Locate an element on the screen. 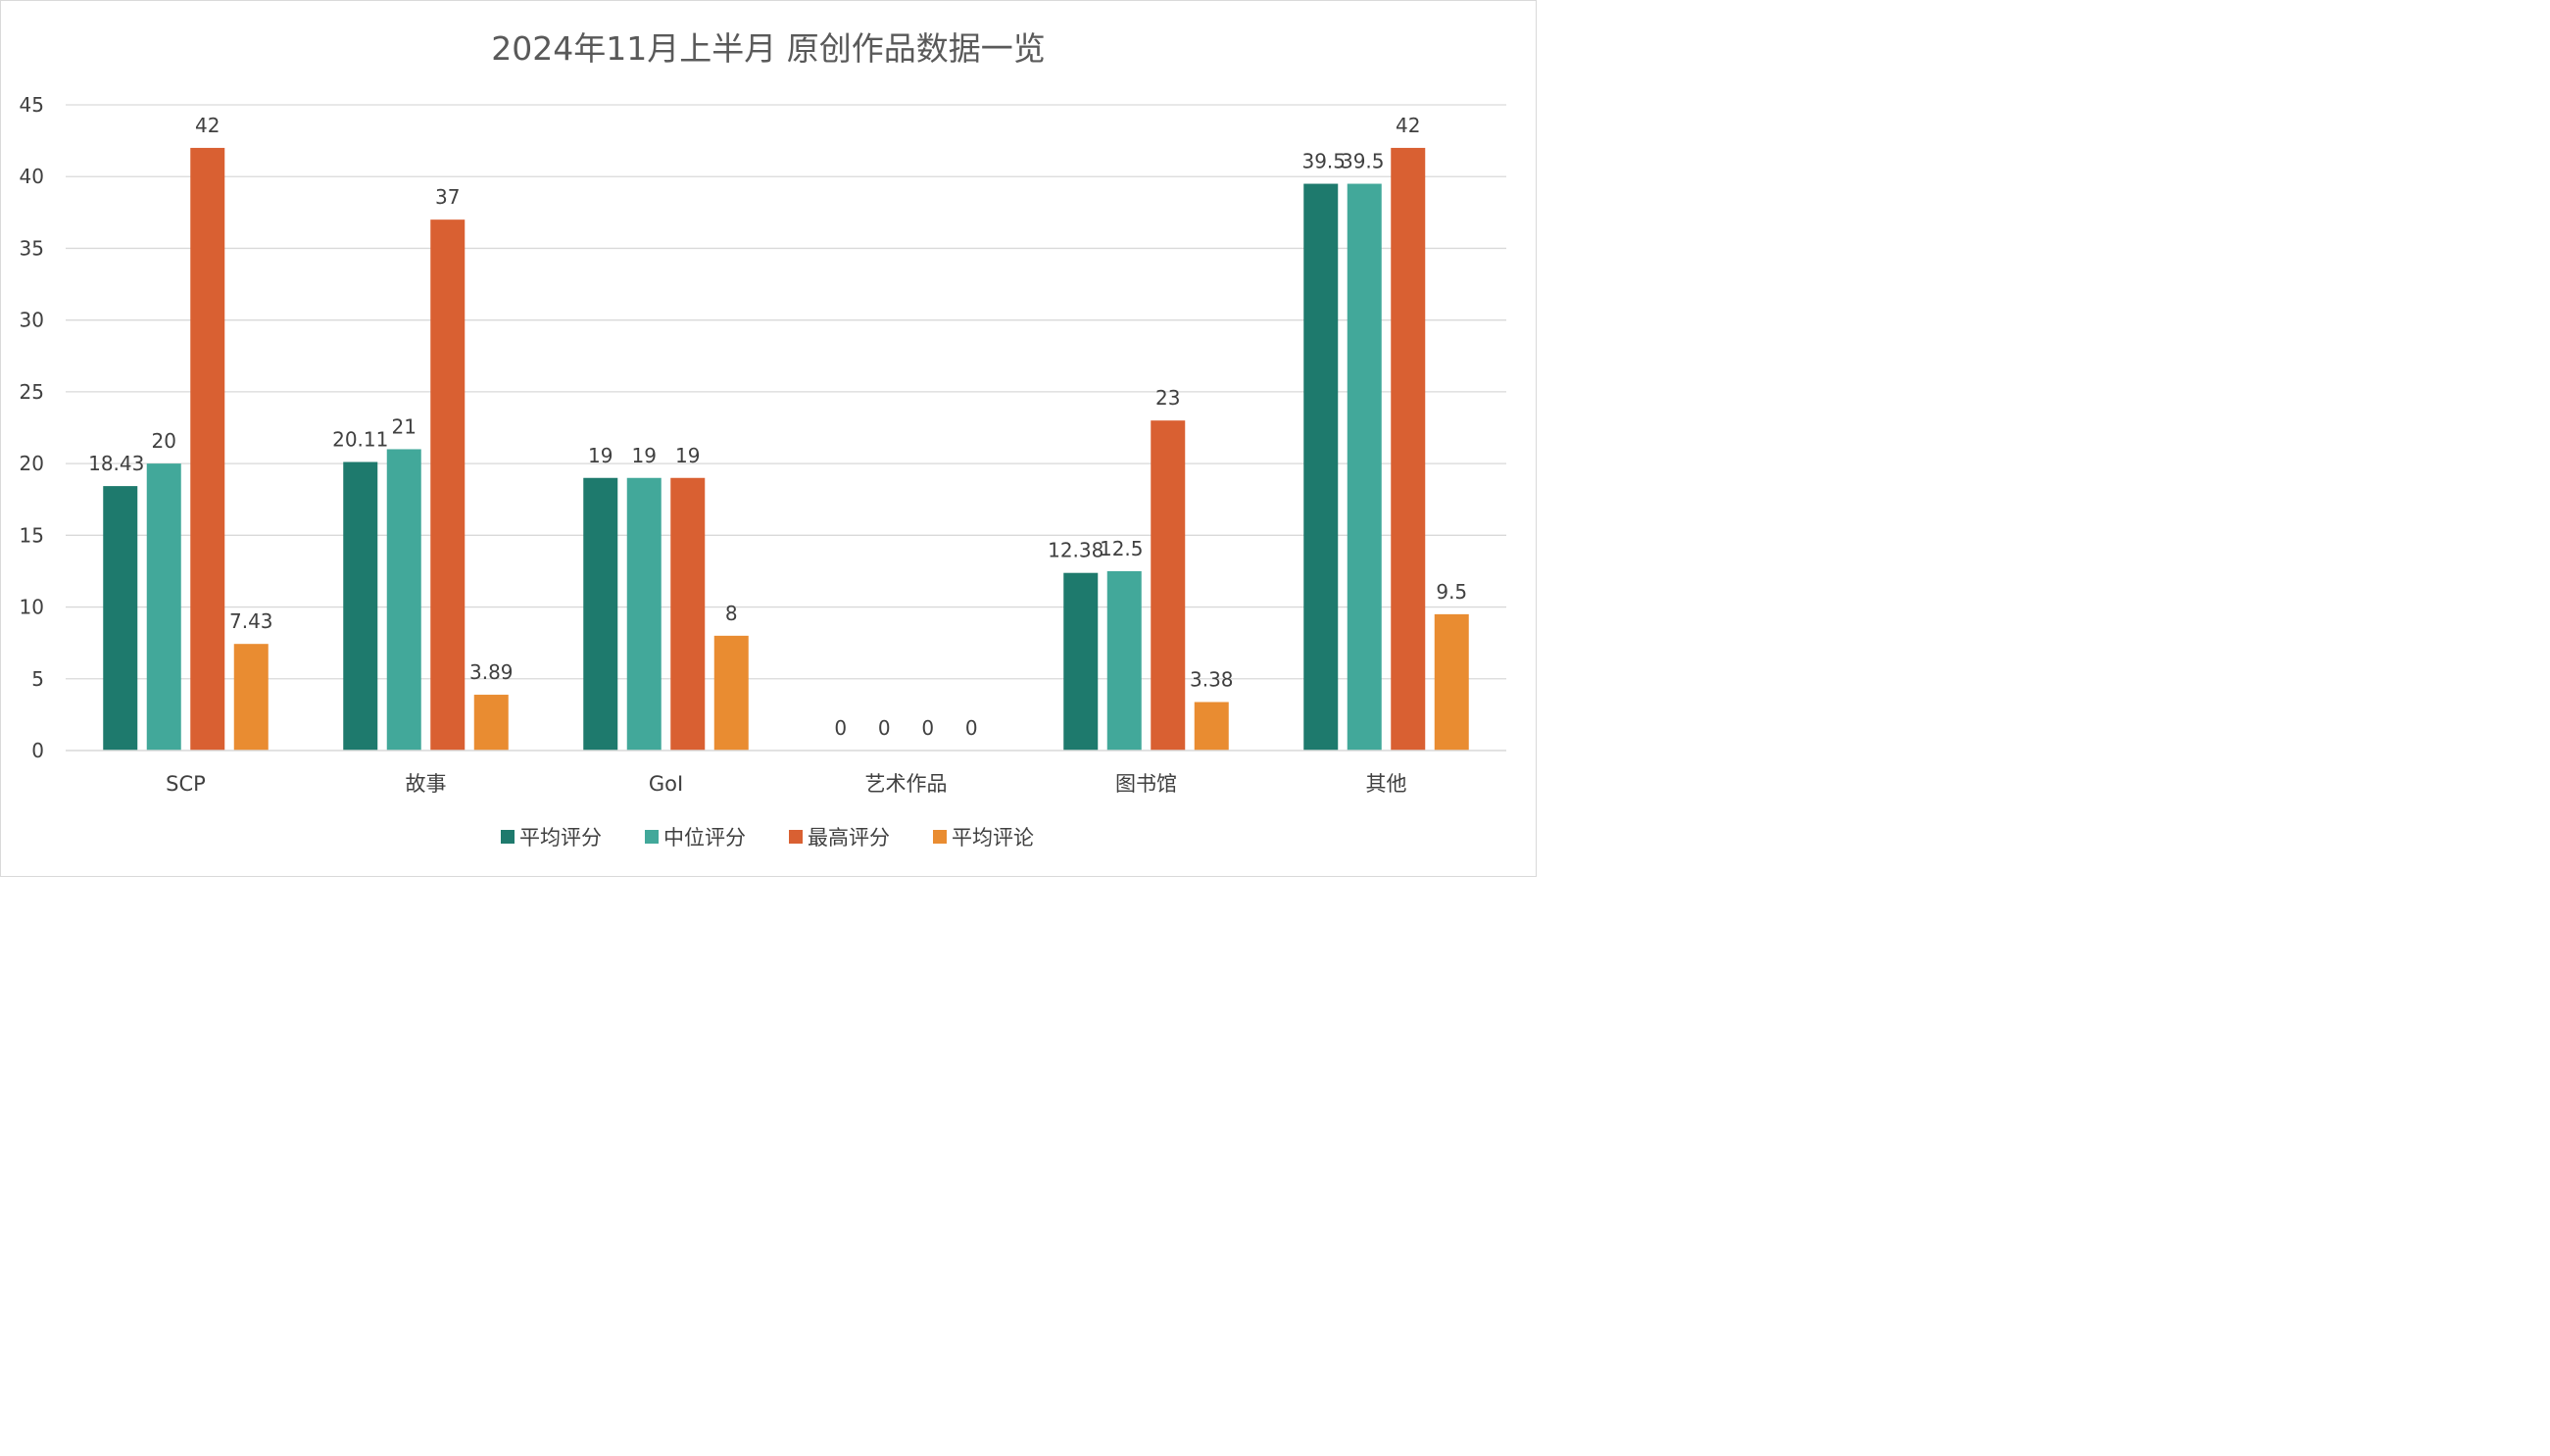 The height and width of the screenshot is (1456, 2550). bar-平均评论-图书馆 is located at coordinates (1211, 726).